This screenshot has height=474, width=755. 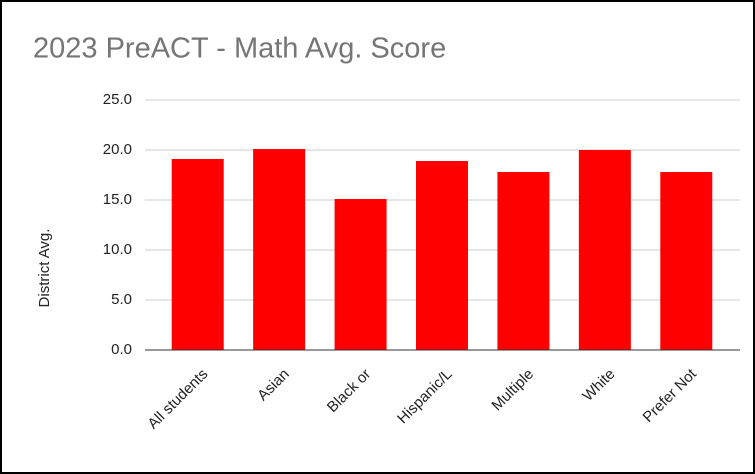 What do you see at coordinates (117, 199) in the screenshot?
I see `y-tick-label: 15.0` at bounding box center [117, 199].